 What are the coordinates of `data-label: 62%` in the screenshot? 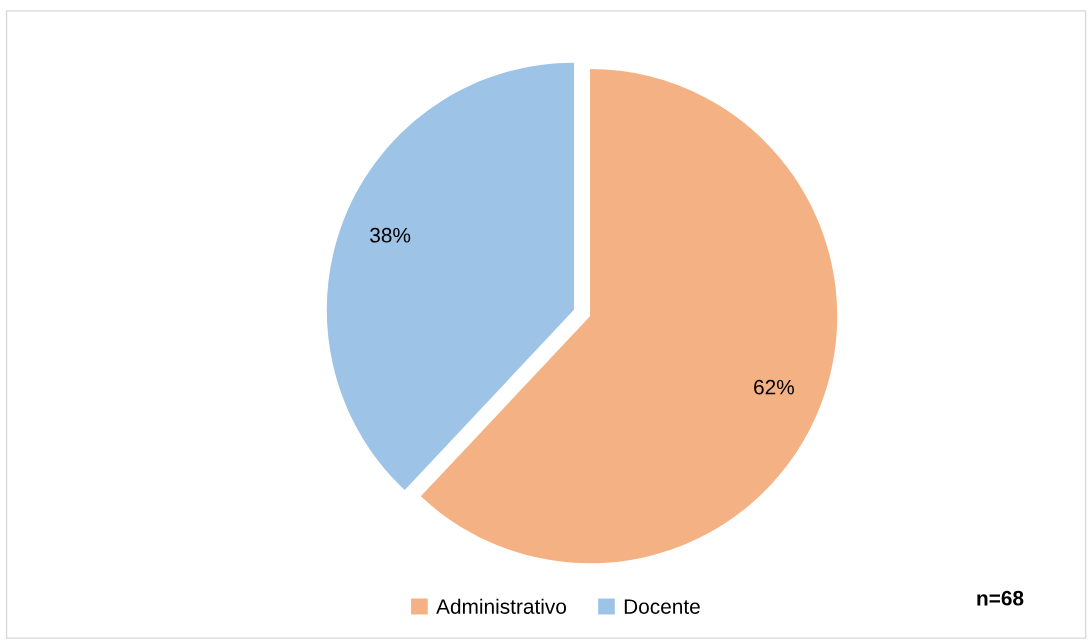 It's located at (774, 387).